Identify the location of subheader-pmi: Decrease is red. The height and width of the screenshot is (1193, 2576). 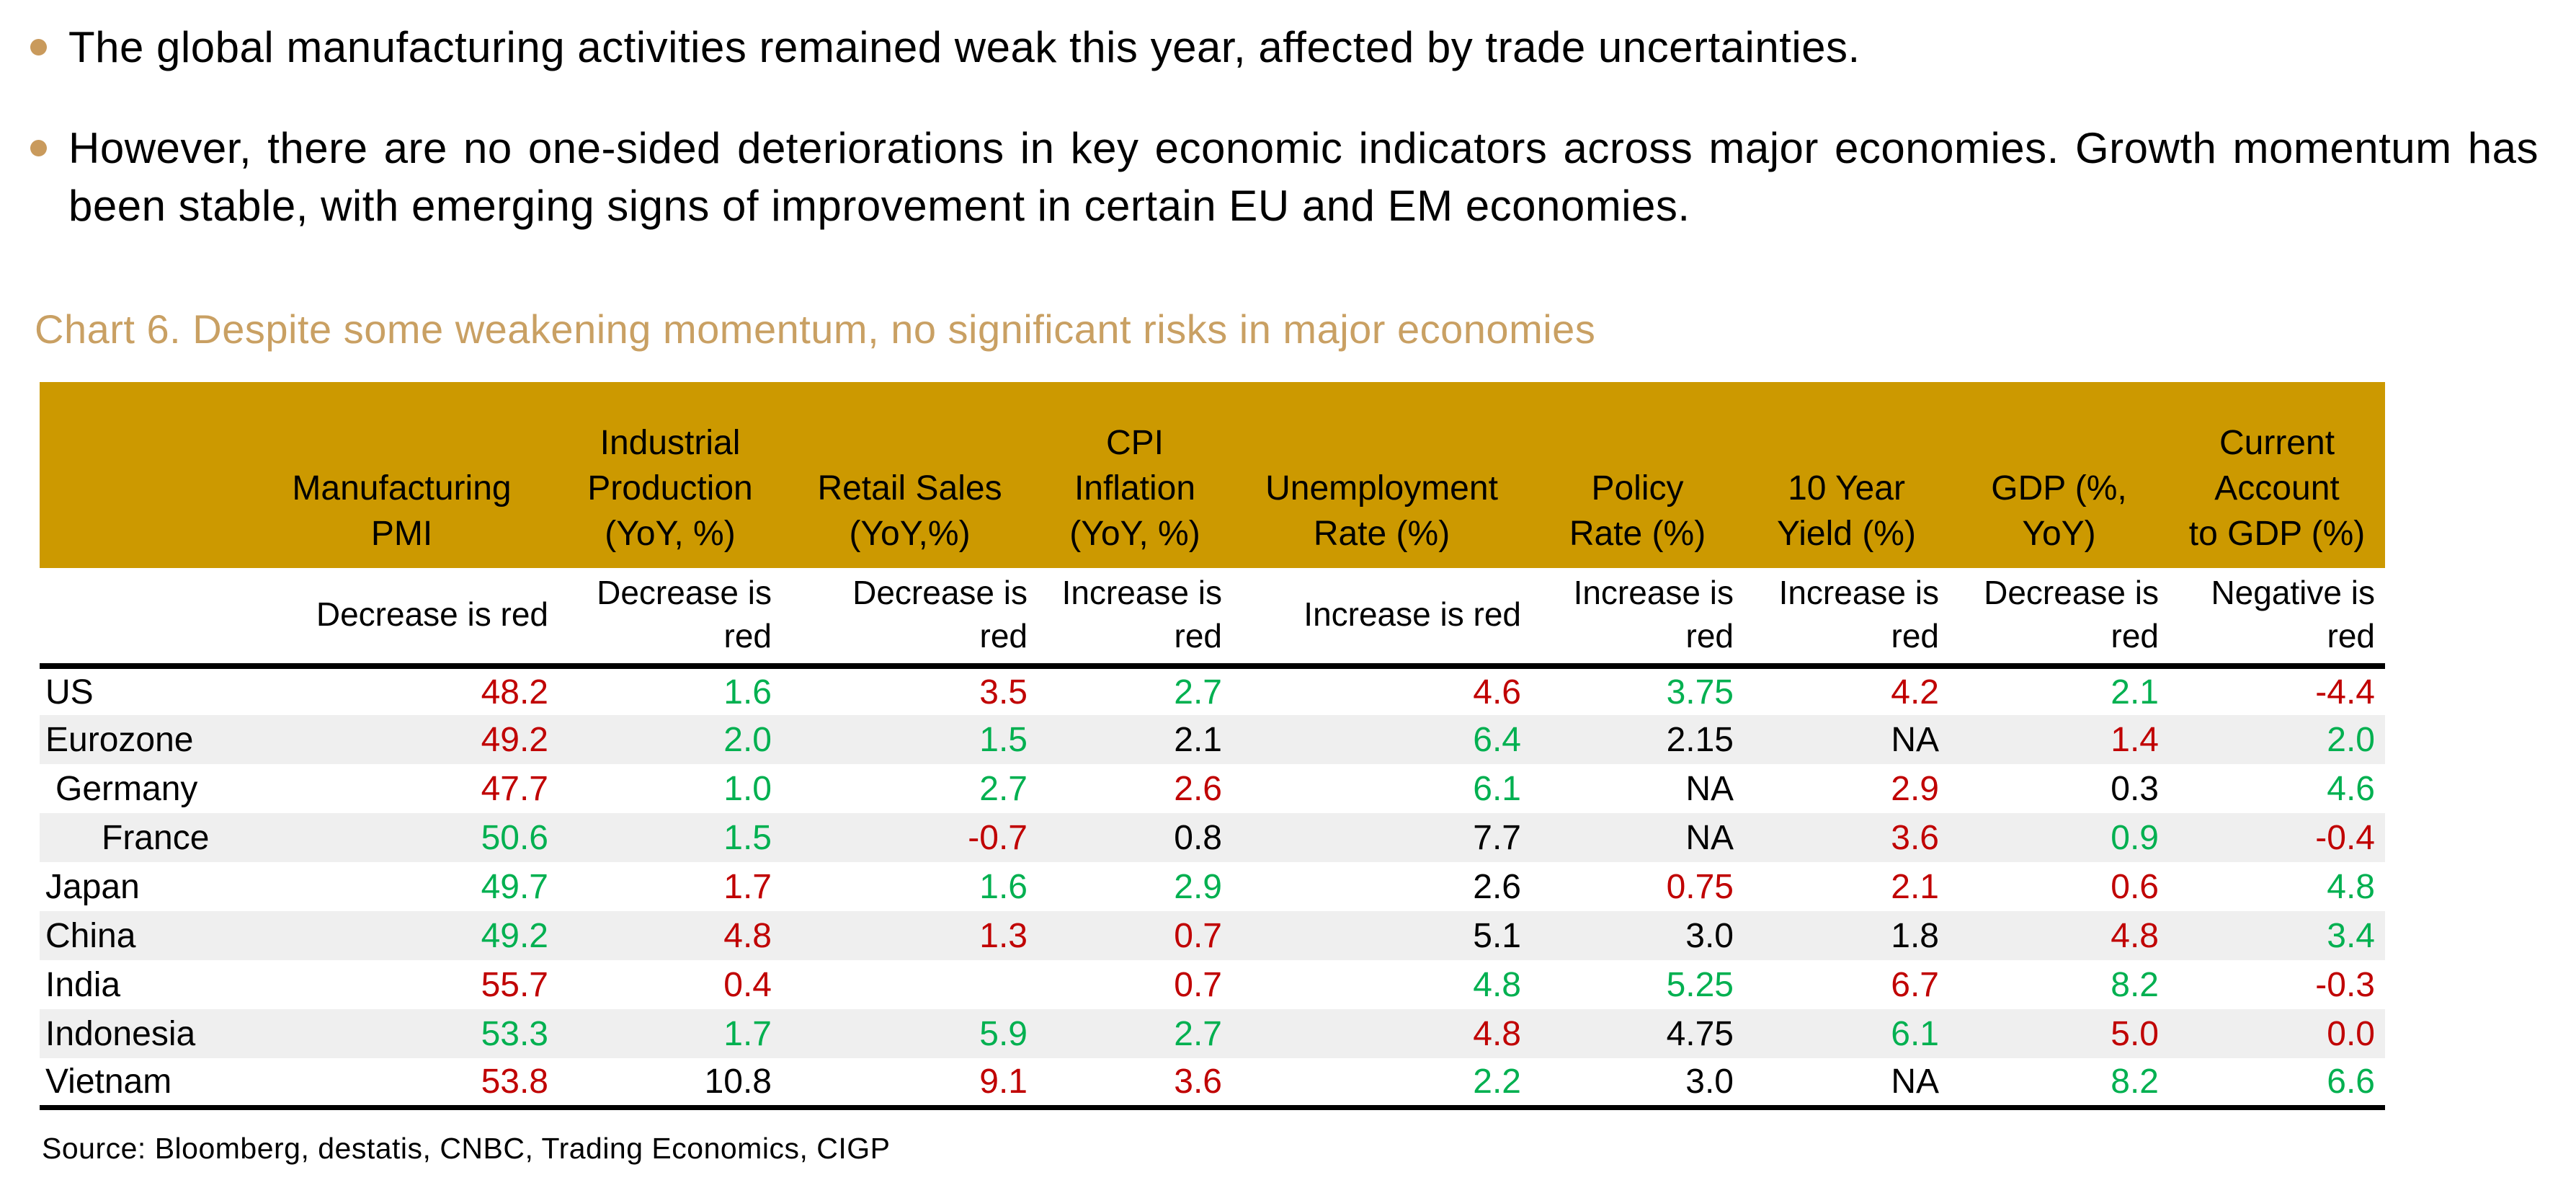
(401, 618).